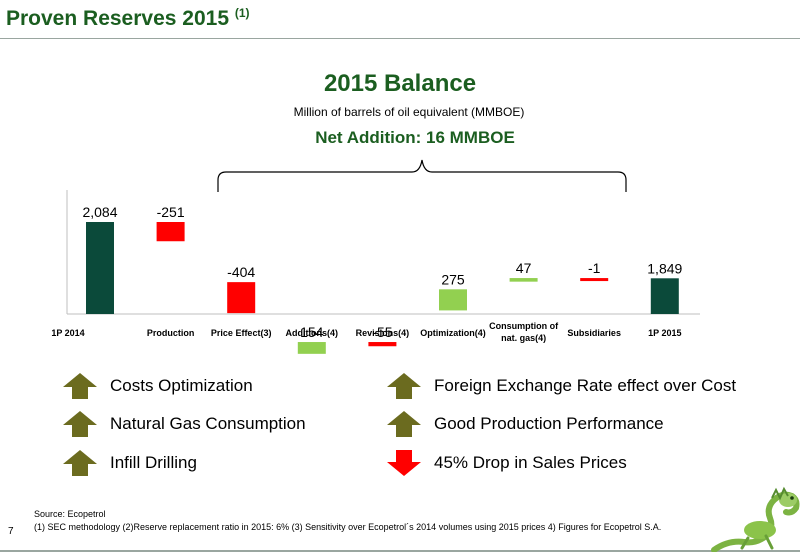 The height and width of the screenshot is (554, 800). I want to click on data-label-additions-4: 154, so click(312, 332).